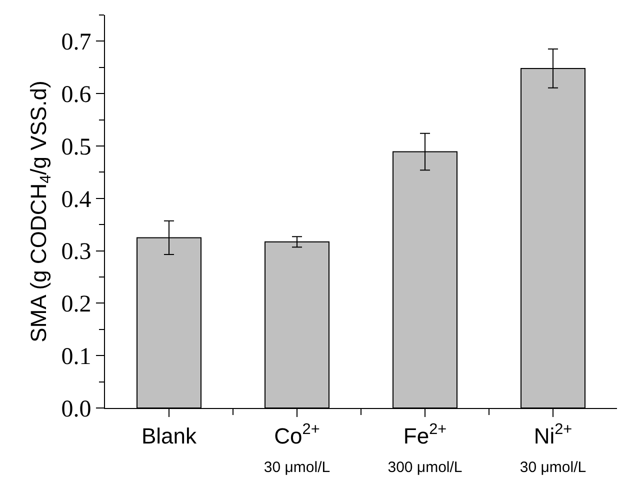 This screenshot has height=488, width=637. What do you see at coordinates (76, 252) in the screenshot?
I see `y-tick-label: 0.3` at bounding box center [76, 252].